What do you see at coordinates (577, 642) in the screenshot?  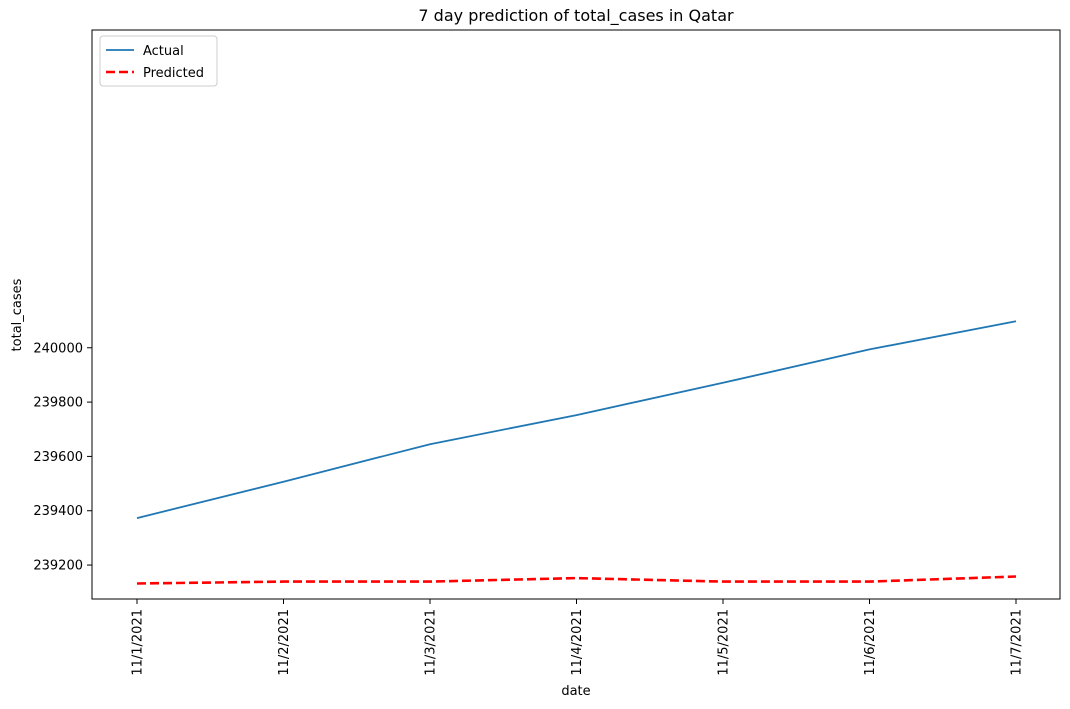 I see `x-tick-label: 11/4/2021` at bounding box center [577, 642].